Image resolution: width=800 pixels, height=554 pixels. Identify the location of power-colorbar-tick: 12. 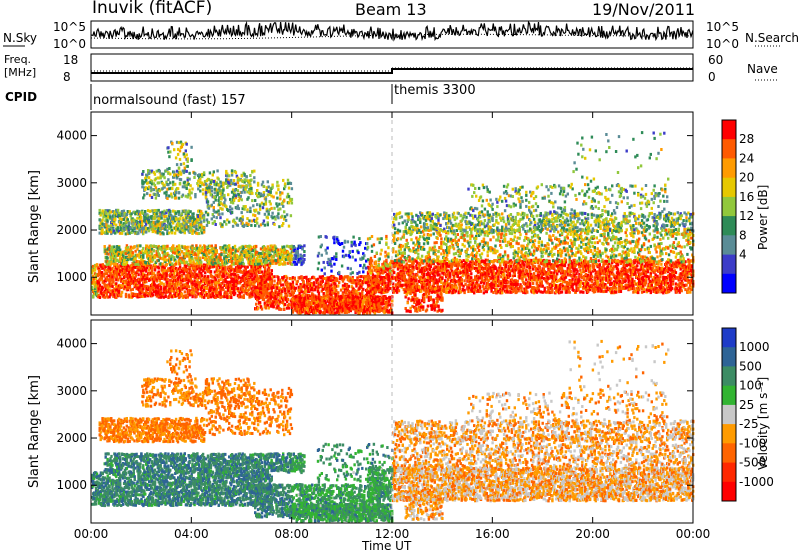
(746, 216).